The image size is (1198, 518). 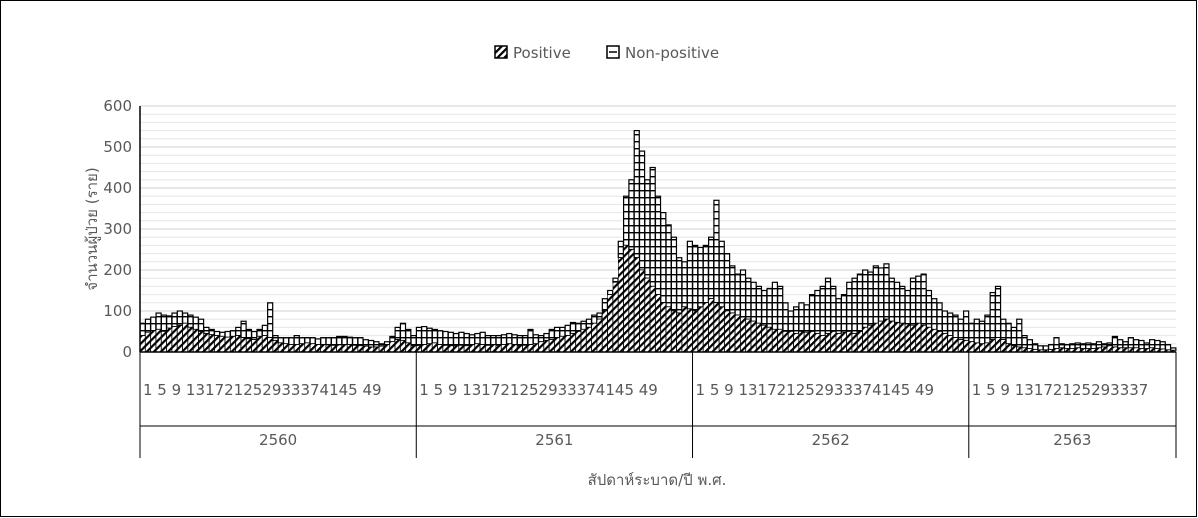 What do you see at coordinates (117, 147) in the screenshot?
I see `y-tick-label: 500` at bounding box center [117, 147].